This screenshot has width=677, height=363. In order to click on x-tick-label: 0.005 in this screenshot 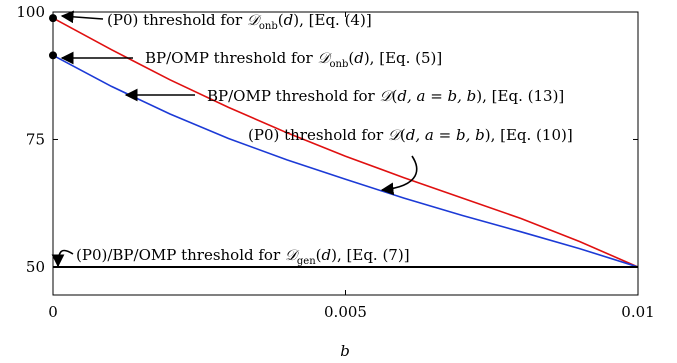, I will do `click(345, 312)`.